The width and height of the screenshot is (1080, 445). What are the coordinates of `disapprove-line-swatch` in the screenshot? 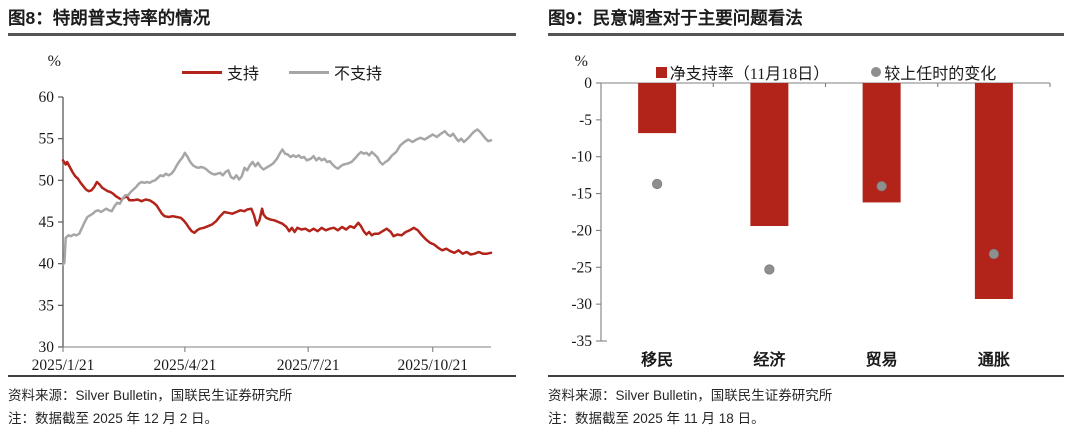 It's located at (309, 72).